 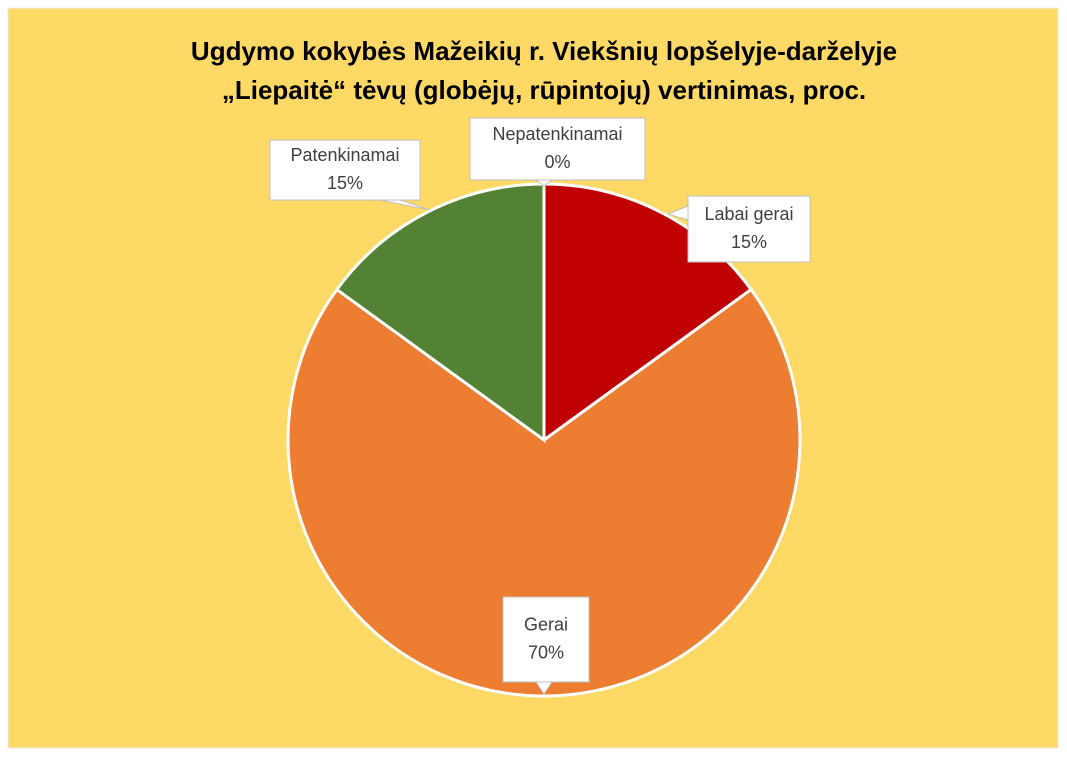 I want to click on category-label: Labai gerai, so click(x=748, y=214).